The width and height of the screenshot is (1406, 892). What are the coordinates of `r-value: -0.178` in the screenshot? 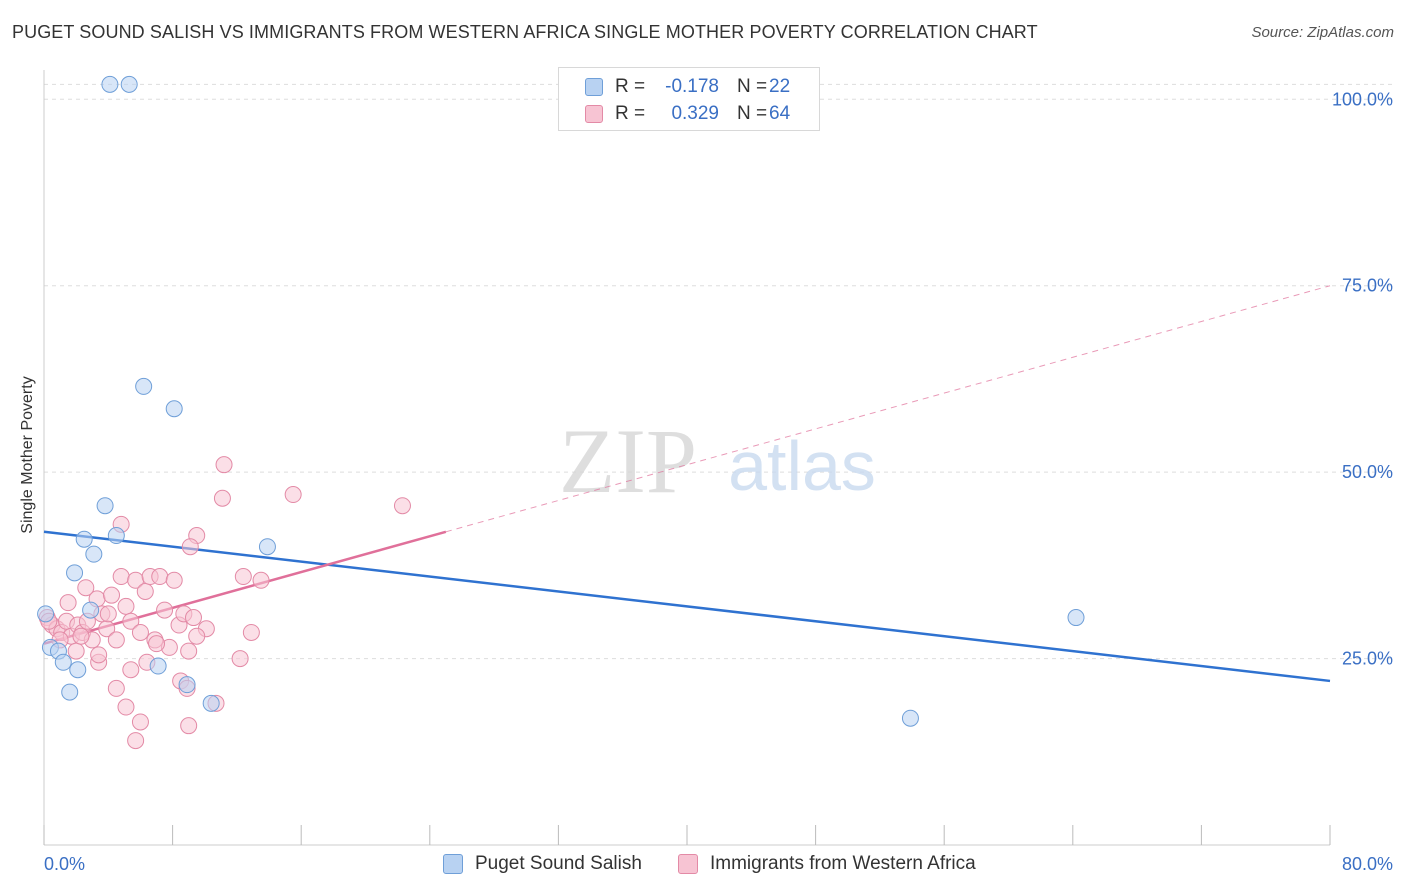 It's located at (692, 86).